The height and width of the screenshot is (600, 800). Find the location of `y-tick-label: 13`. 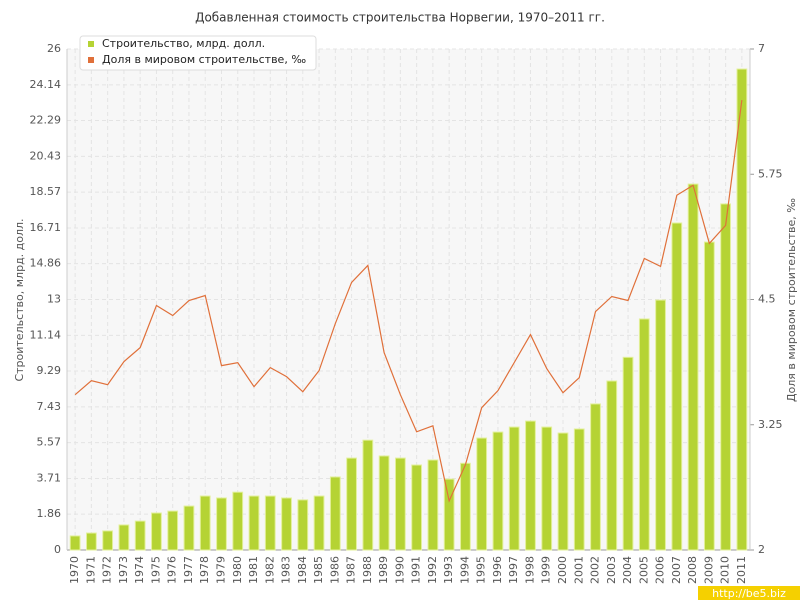

y-tick-label: 13 is located at coordinates (54, 299).